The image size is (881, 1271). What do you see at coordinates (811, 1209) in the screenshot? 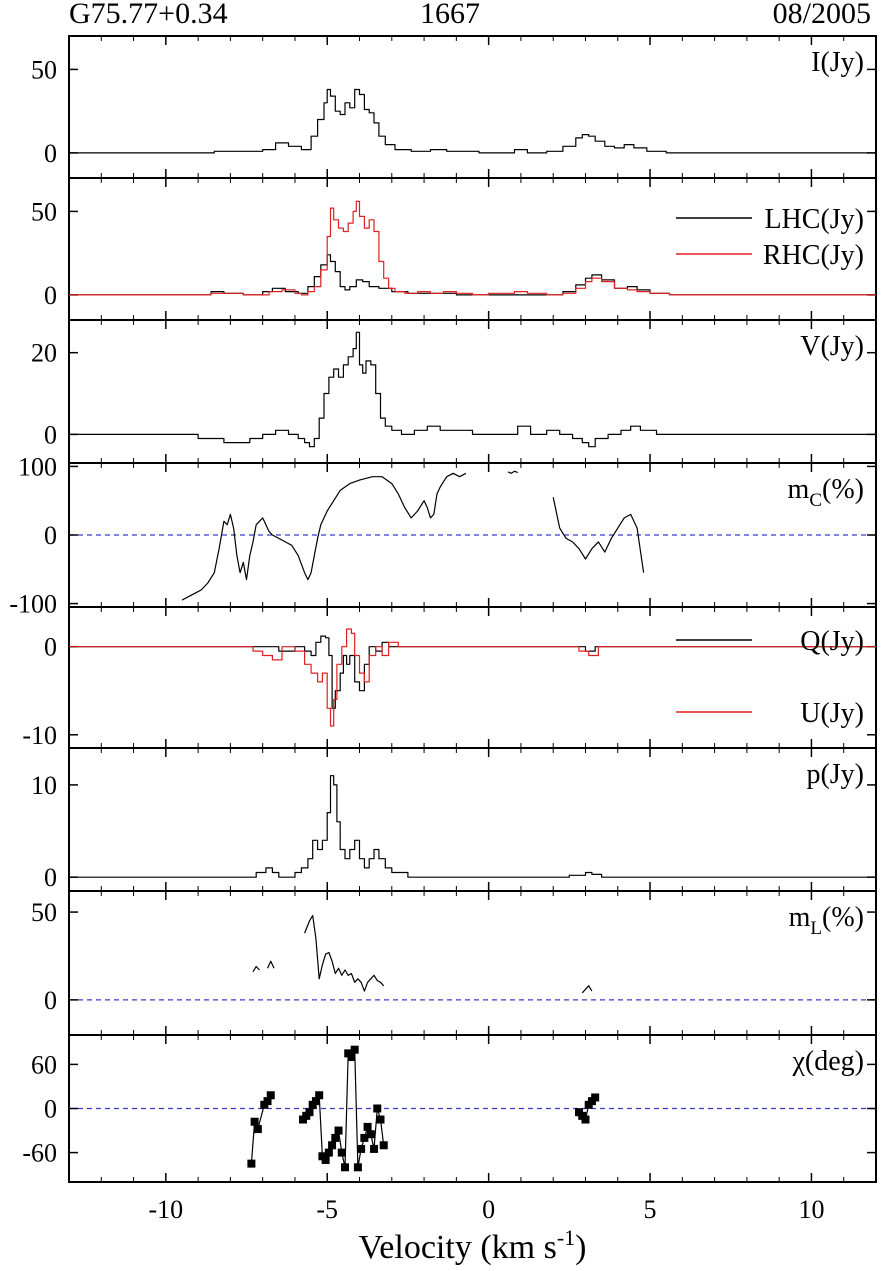
I see `x-tick-label: 10` at bounding box center [811, 1209].